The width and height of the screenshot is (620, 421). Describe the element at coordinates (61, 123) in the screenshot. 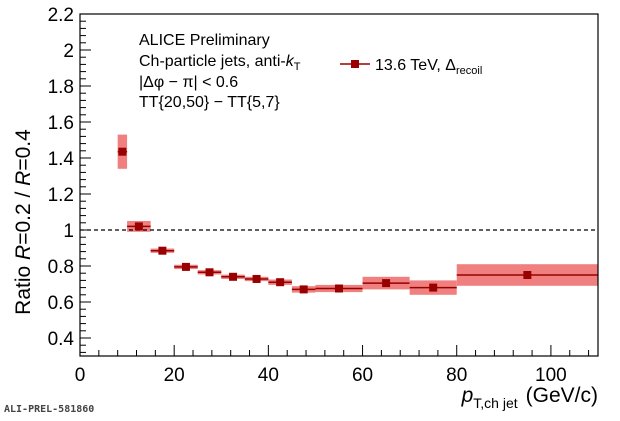

I see `y-tick-label: 1.6` at that location.